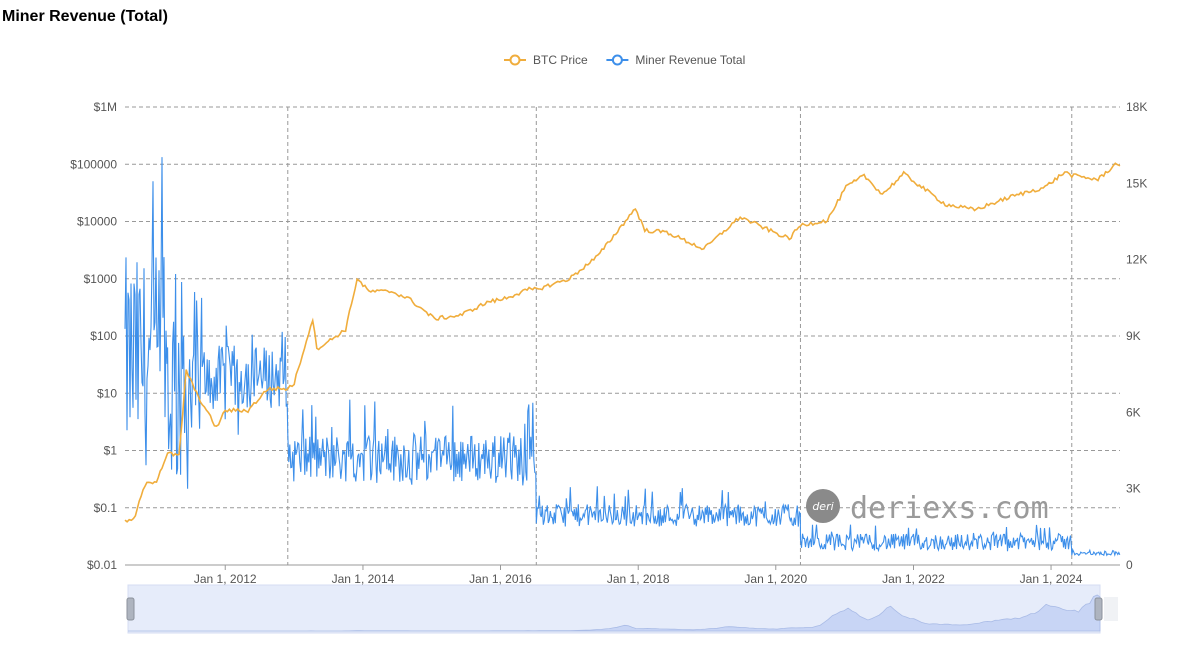  I want to click on legend-label: Miner Revenue Total, so click(690, 60).